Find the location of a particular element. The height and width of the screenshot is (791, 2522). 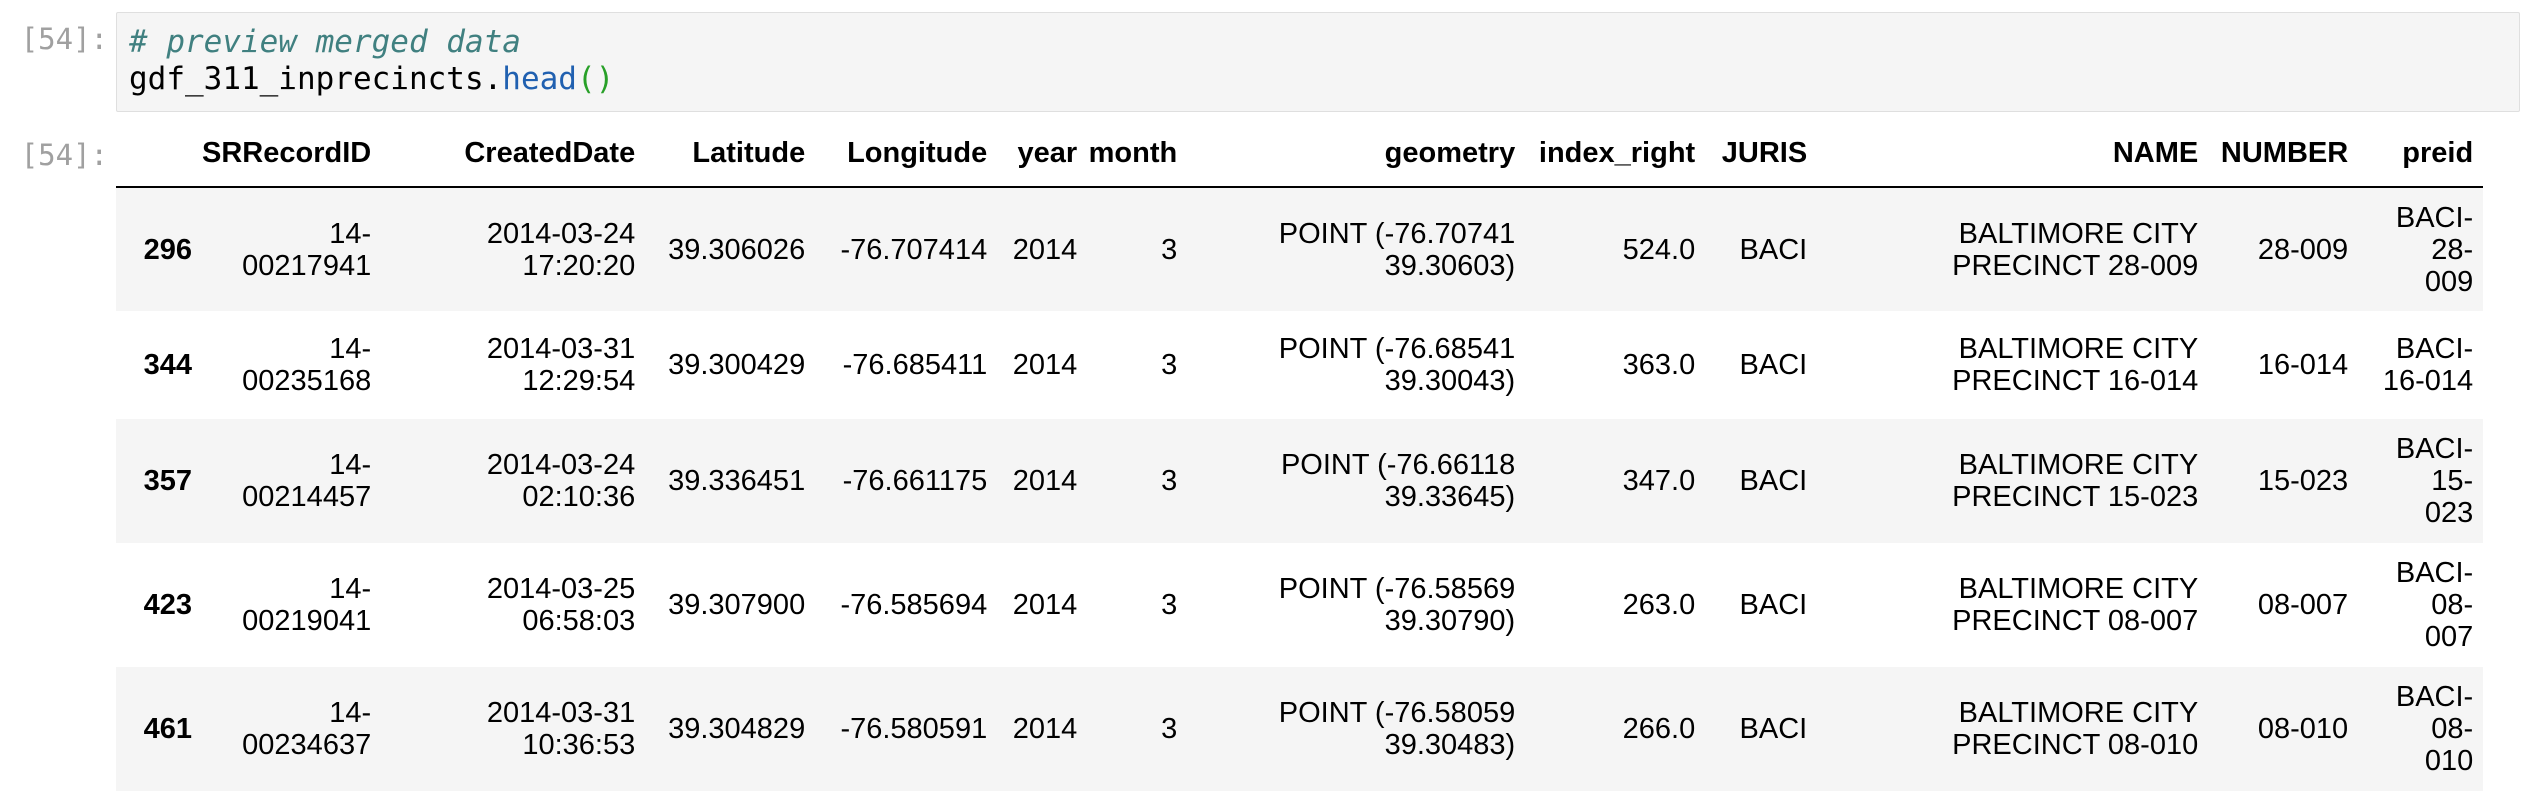

cell-text-line: -76.661175 is located at coordinates (915, 481).